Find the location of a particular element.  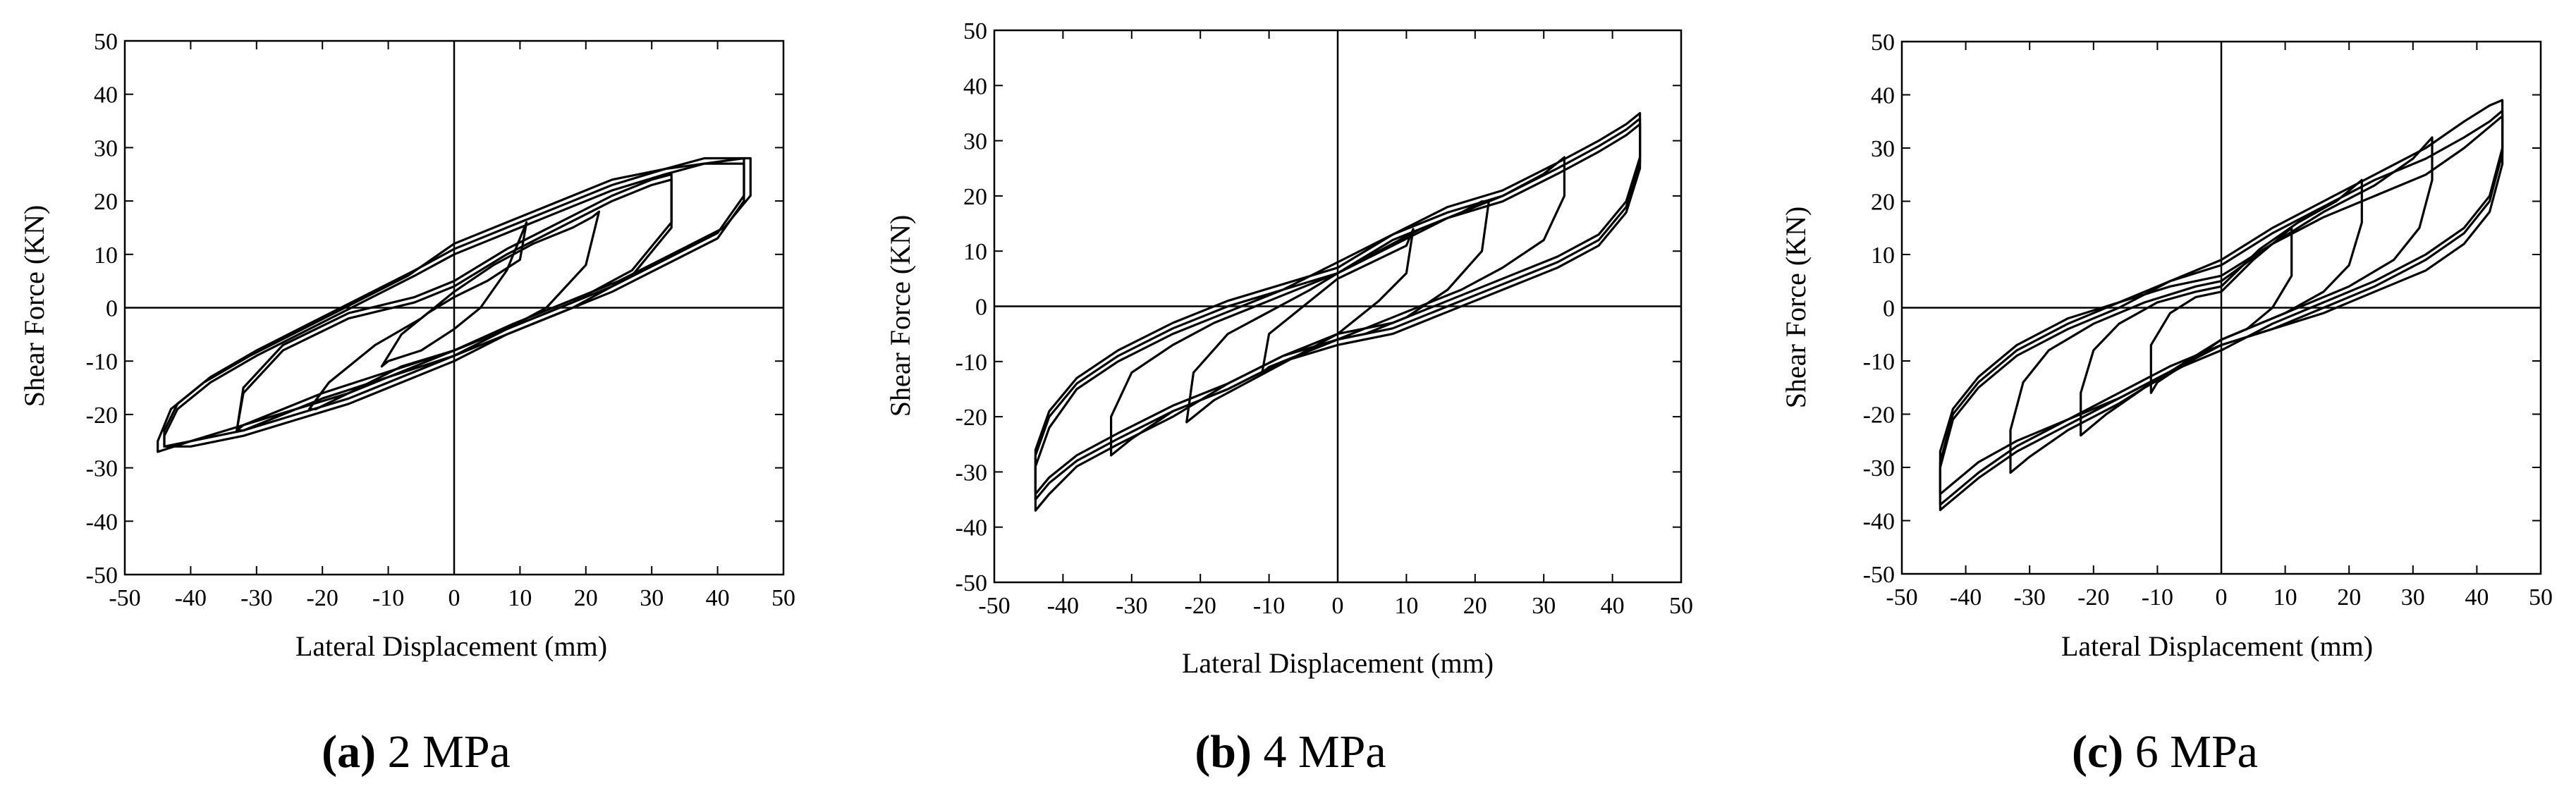

caption-a: (a) 2 MPa is located at coordinates (417, 752).